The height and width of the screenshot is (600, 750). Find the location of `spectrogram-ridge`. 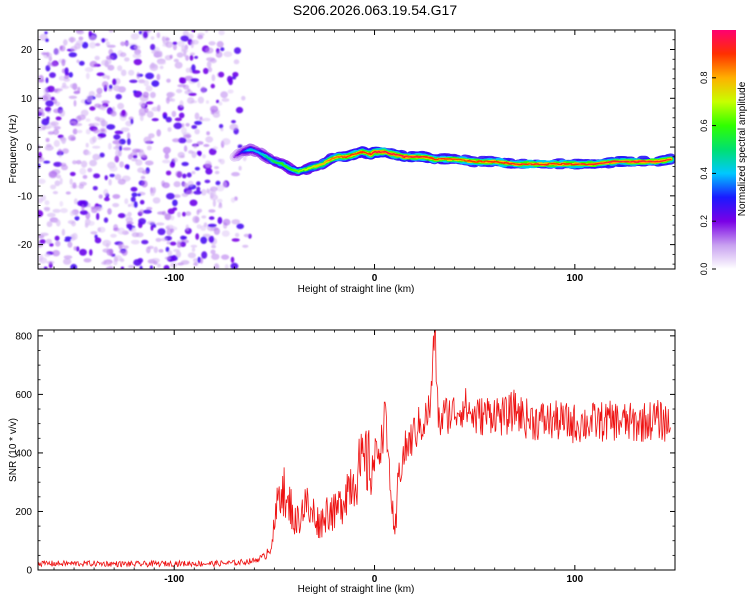

spectrogram-ridge is located at coordinates (452, 160).